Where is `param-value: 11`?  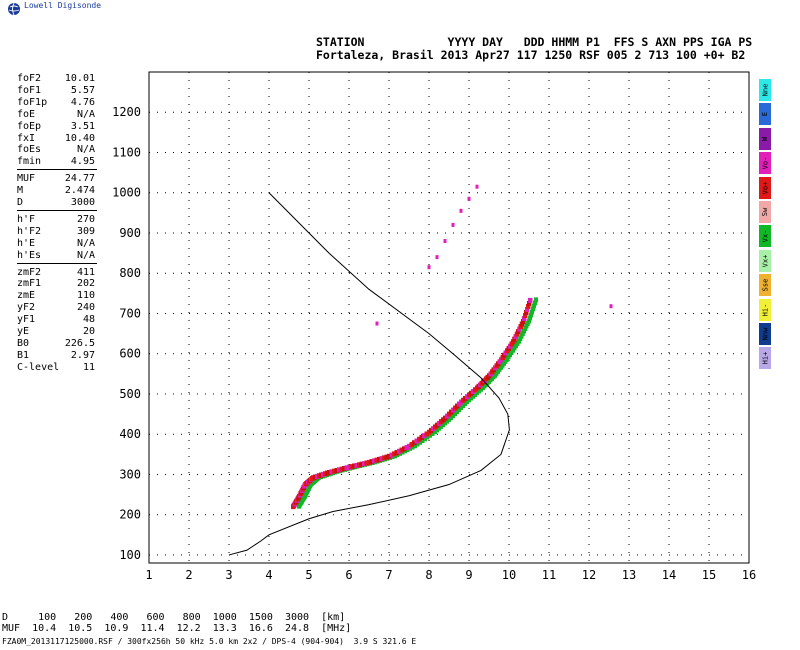
param-value: 11 is located at coordinates (88, 367).